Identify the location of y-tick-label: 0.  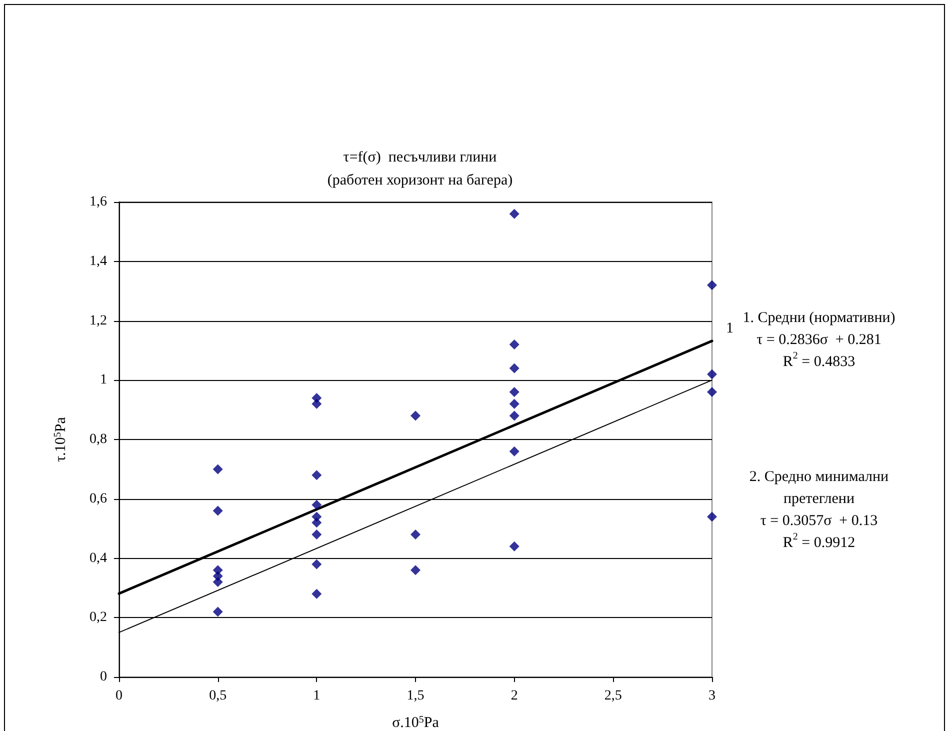
(103, 677).